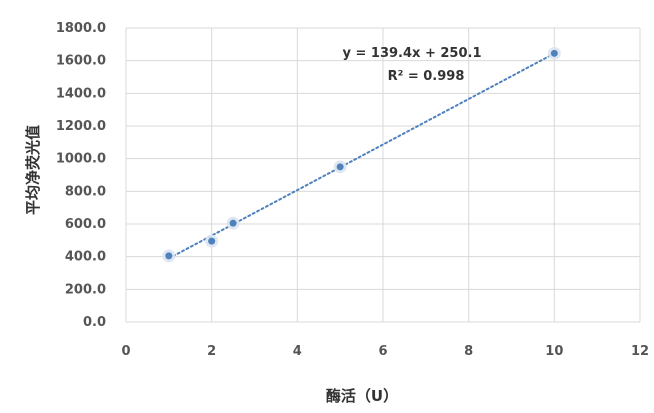 The width and height of the screenshot is (654, 413). What do you see at coordinates (33, 170) in the screenshot?
I see `y-axis-title: 平均净荧光值` at bounding box center [33, 170].